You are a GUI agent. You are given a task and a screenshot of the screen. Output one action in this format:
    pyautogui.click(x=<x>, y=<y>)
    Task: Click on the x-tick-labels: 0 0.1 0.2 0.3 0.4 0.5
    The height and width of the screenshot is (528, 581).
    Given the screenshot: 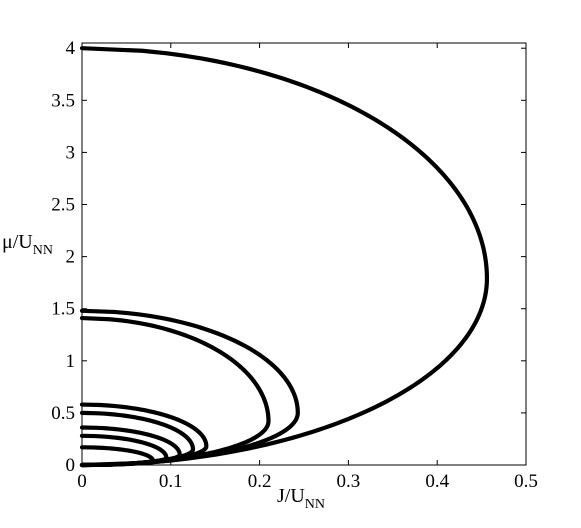 What is the action you would take?
    pyautogui.click(x=307, y=481)
    